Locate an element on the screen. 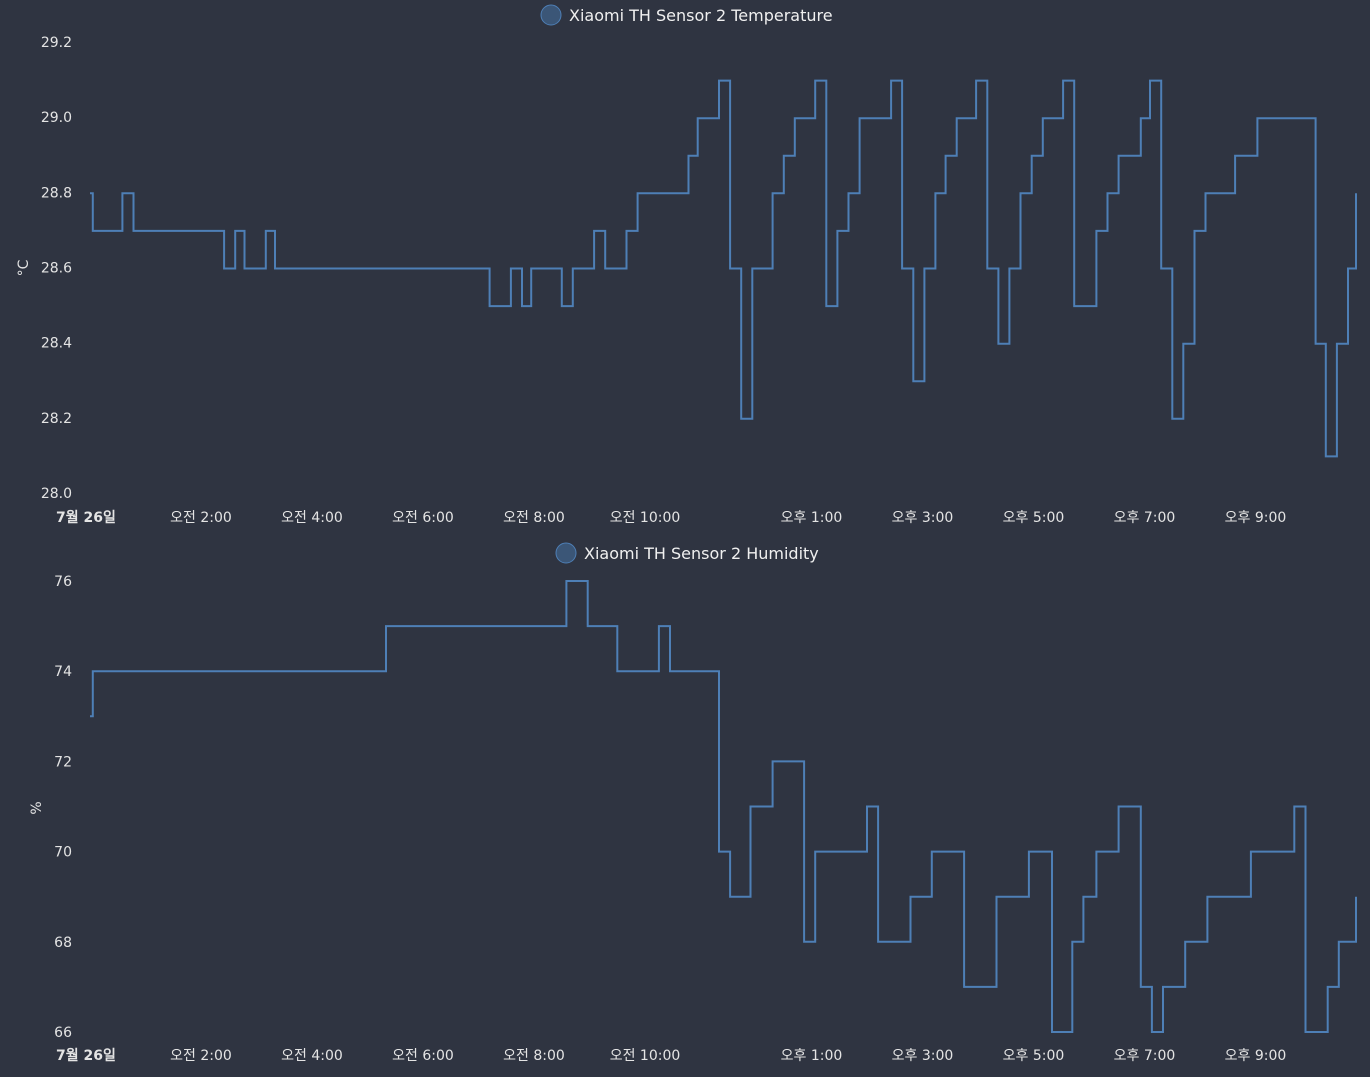 The height and width of the screenshot is (1077, 1370). y-axis-ticks: 28.0 28.2 28.4 28.6 28.8 29.0 29.2 is located at coordinates (56, 268).